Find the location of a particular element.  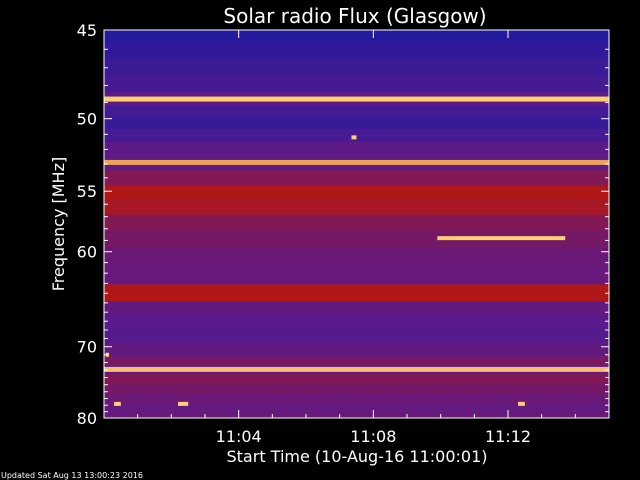

x-tick-label: 11:12 is located at coordinates (508, 436).